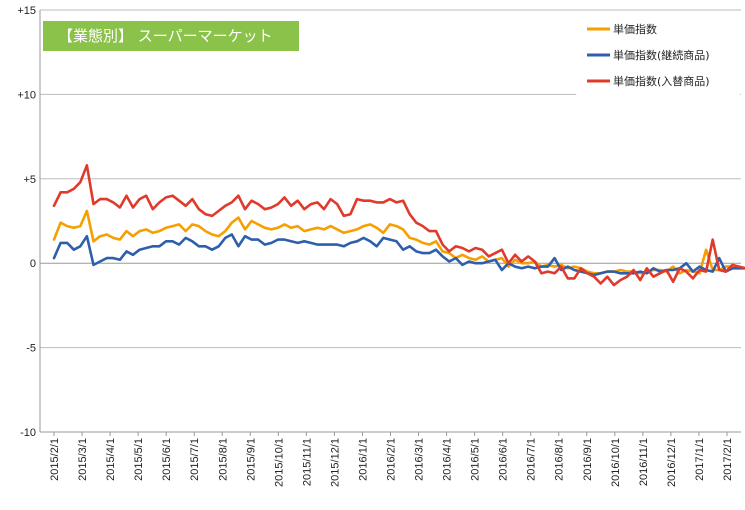  I want to click on chart-title-box: 【業態別】 スーパーマーケット, so click(171, 36).